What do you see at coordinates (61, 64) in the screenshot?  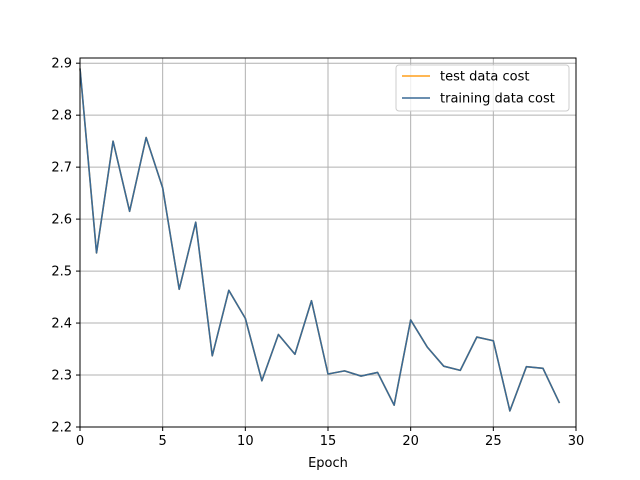 I see `y-tick-label: 2.9` at bounding box center [61, 64].